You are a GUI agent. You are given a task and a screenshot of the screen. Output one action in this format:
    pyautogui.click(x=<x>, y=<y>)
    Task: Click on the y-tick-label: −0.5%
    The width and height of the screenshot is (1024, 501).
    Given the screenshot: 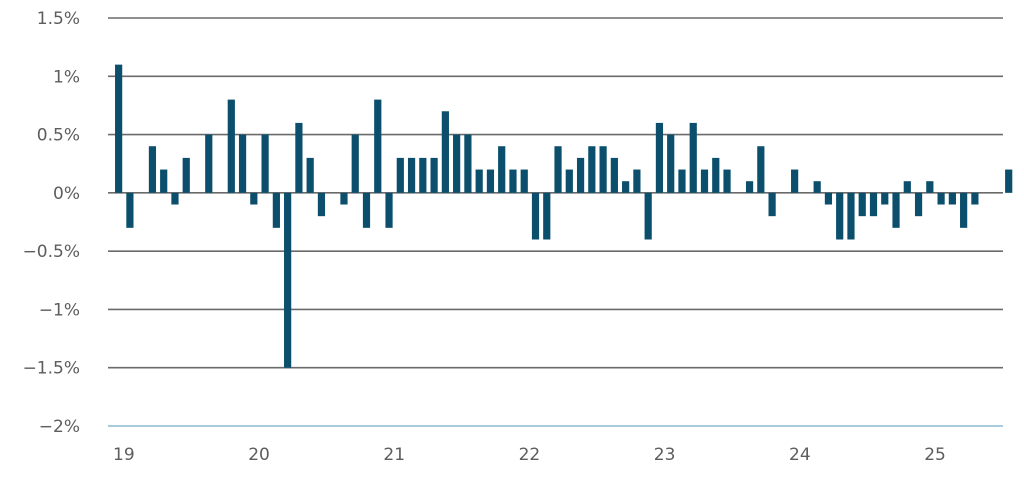 What is the action you would take?
    pyautogui.click(x=51, y=252)
    